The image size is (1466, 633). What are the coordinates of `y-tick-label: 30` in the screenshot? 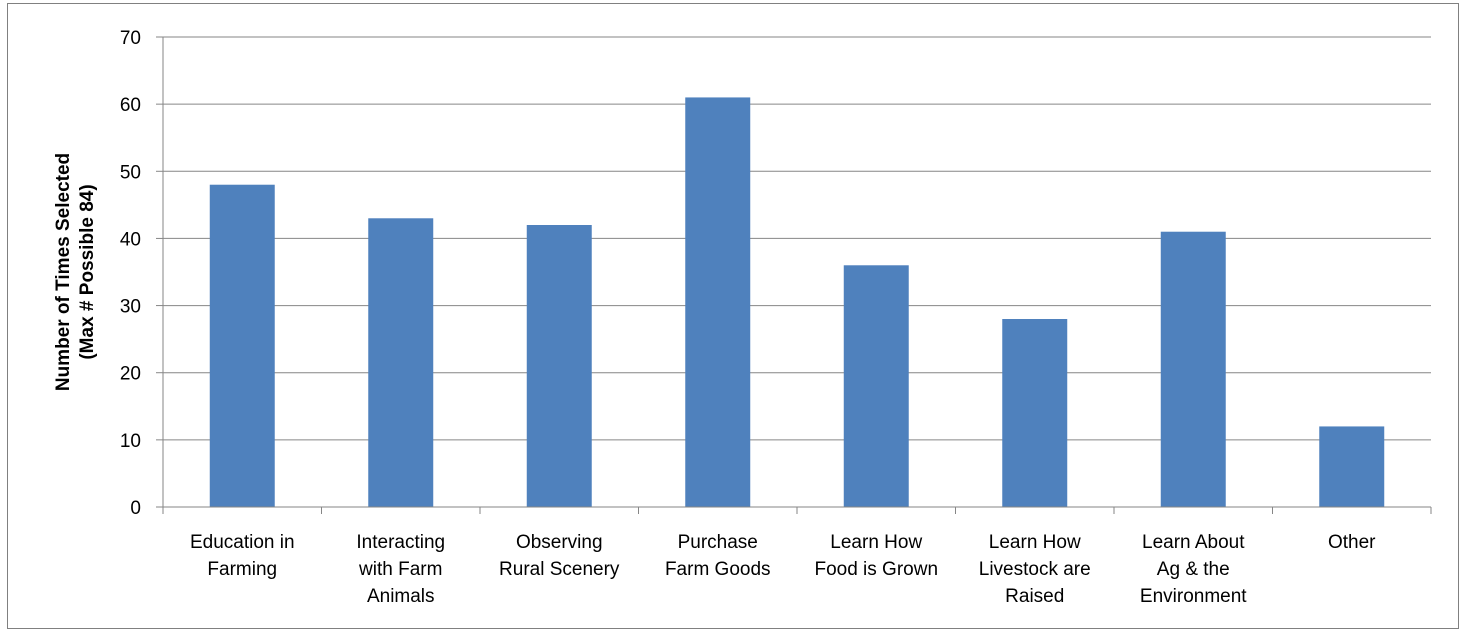 It's located at (130, 307).